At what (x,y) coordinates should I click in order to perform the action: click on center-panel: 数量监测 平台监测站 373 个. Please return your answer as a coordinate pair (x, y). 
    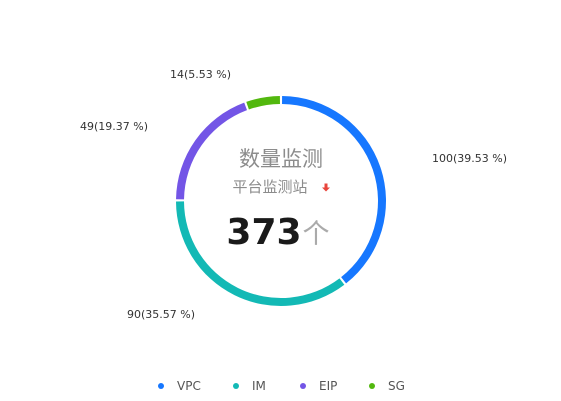
    Looking at the image, I should click on (278, 200).